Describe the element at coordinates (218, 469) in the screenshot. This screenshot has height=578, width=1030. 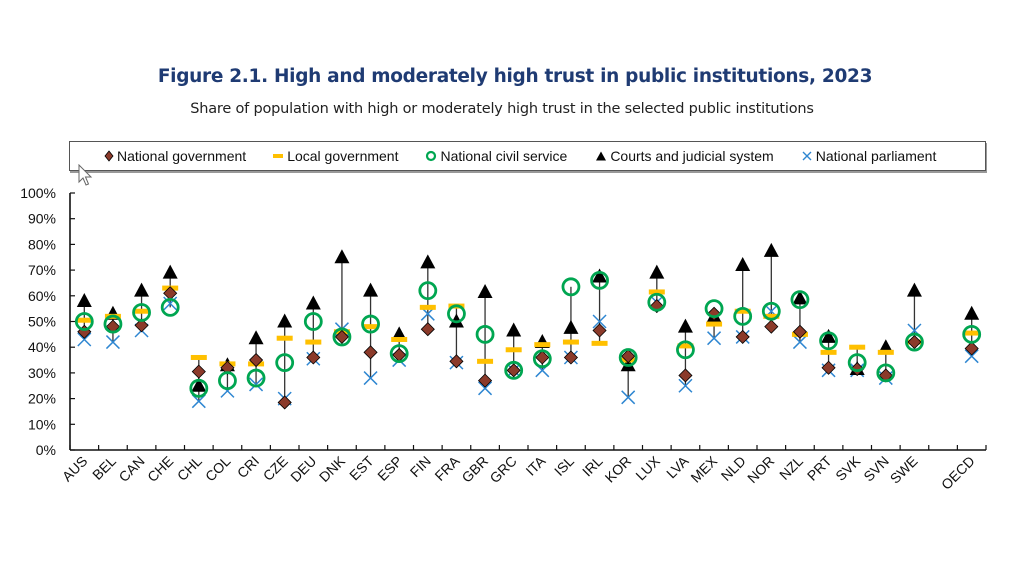
I see `x-tick-label: COL` at that location.